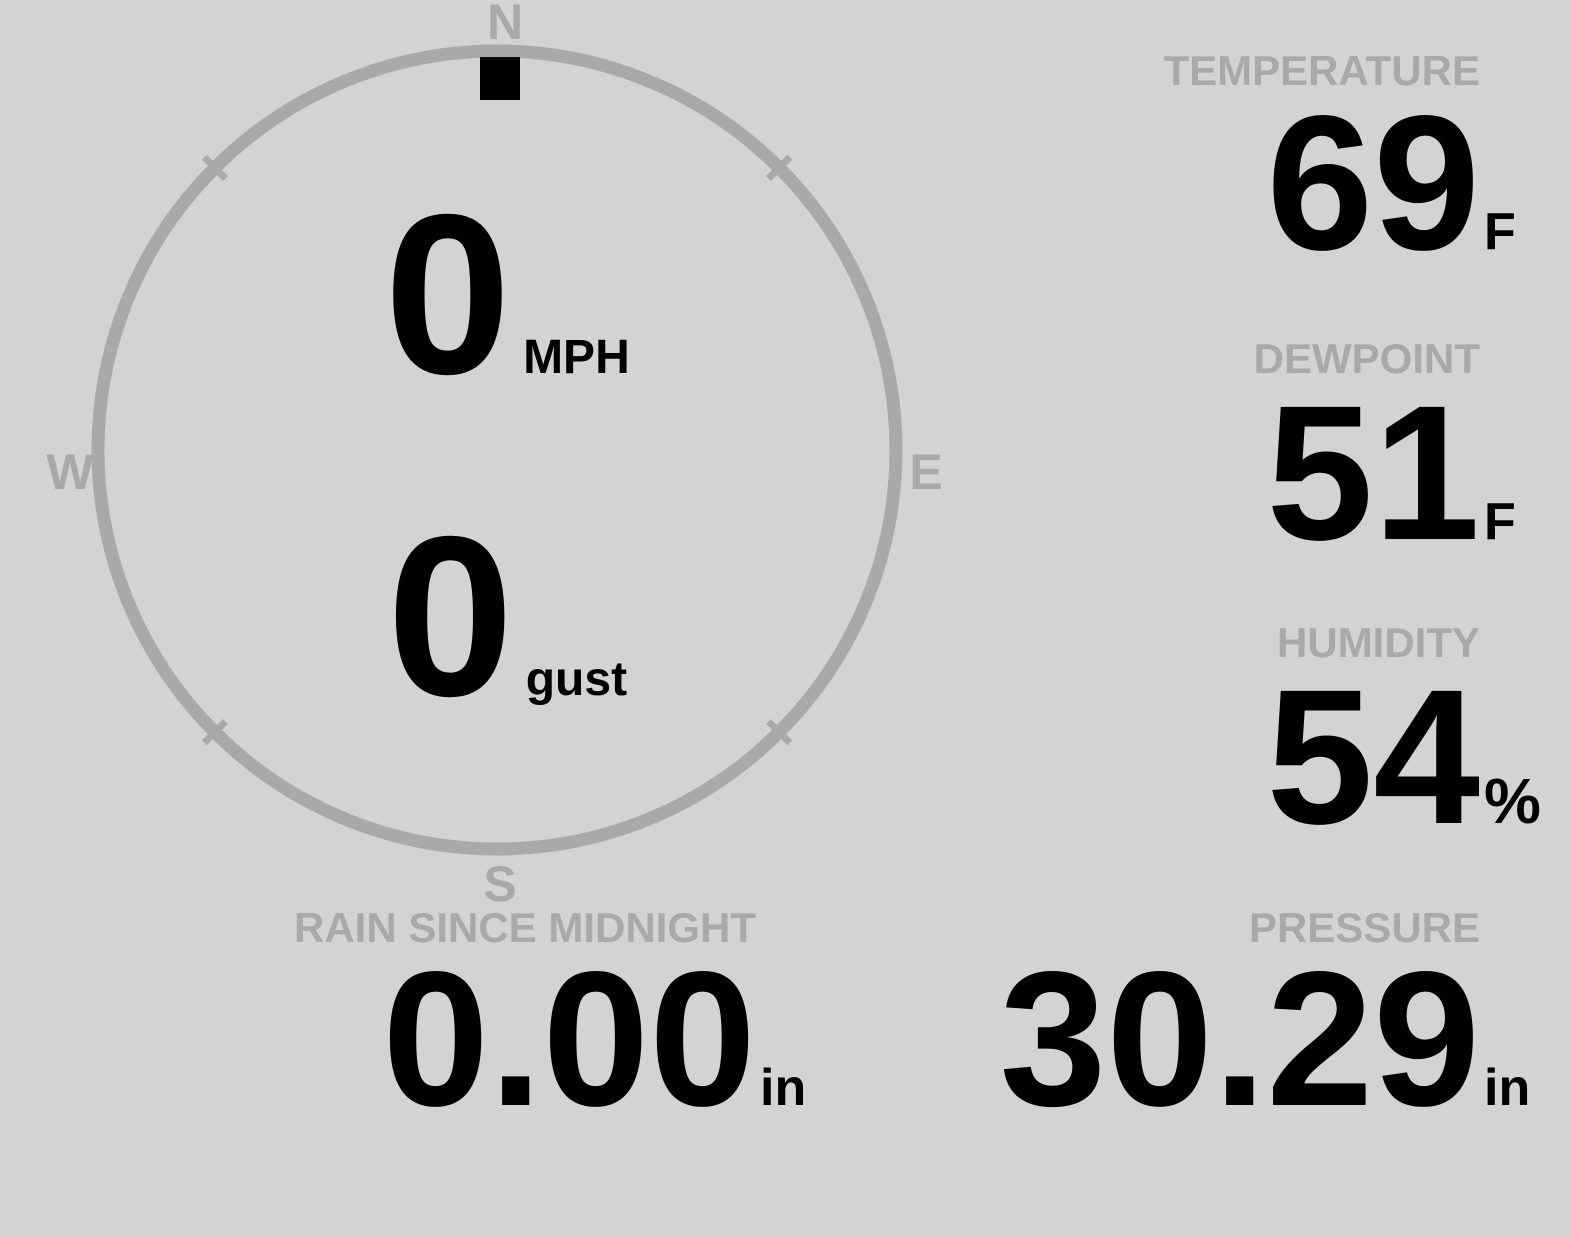 The width and height of the screenshot is (1571, 1237). I want to click on humidity-value-row: 54 %, so click(1244, 757).